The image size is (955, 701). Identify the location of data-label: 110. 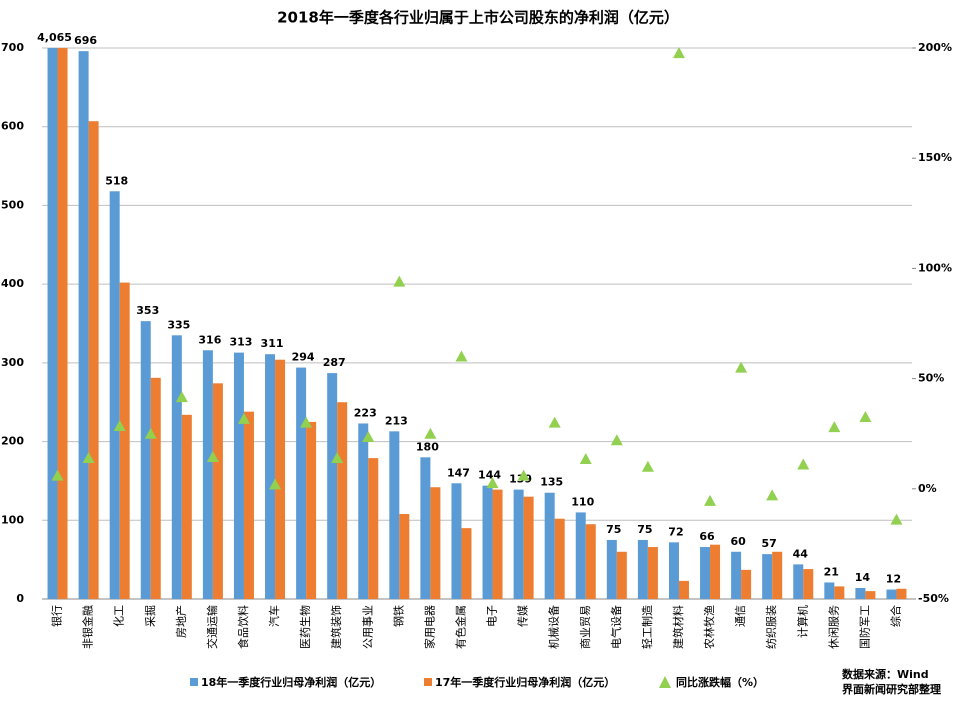
(582, 501).